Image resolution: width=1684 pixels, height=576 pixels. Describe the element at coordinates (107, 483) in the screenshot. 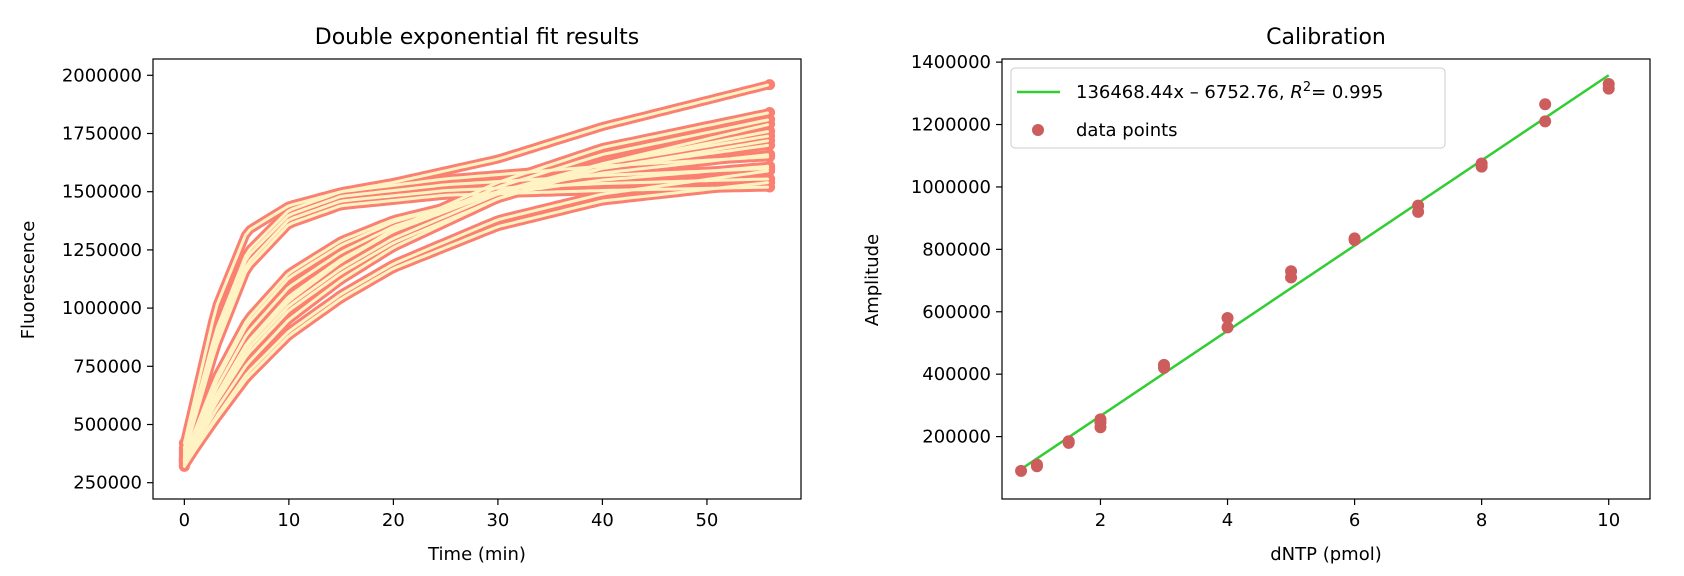

I see `y-tick-label: 250000` at that location.